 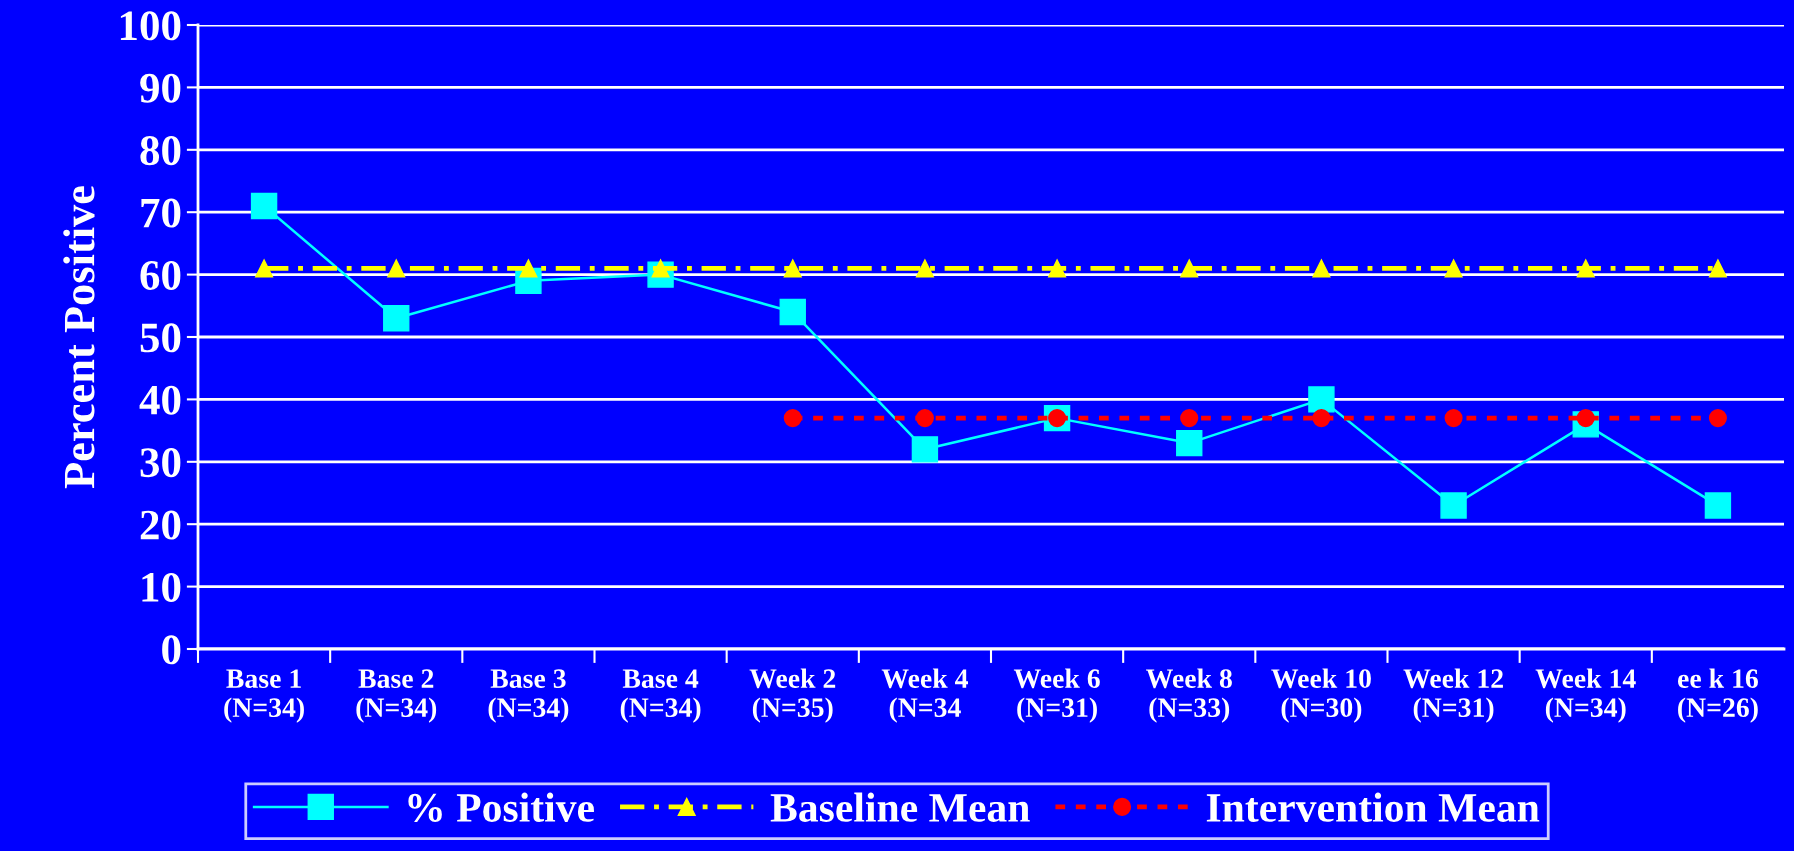 What do you see at coordinates (660, 696) in the screenshot?
I see `x-tick-label: Base 4 (N=34)` at bounding box center [660, 696].